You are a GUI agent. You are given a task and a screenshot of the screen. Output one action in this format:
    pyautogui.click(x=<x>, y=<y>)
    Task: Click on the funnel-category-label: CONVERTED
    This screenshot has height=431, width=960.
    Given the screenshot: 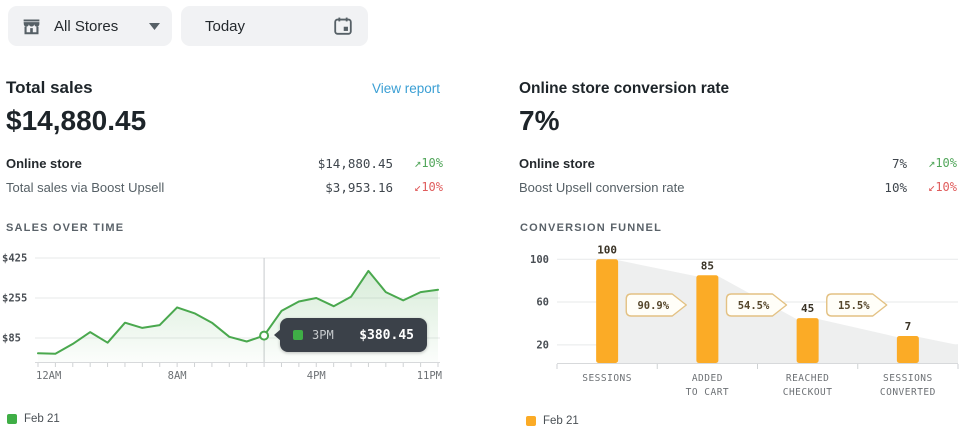 What is the action you would take?
    pyautogui.click(x=908, y=392)
    